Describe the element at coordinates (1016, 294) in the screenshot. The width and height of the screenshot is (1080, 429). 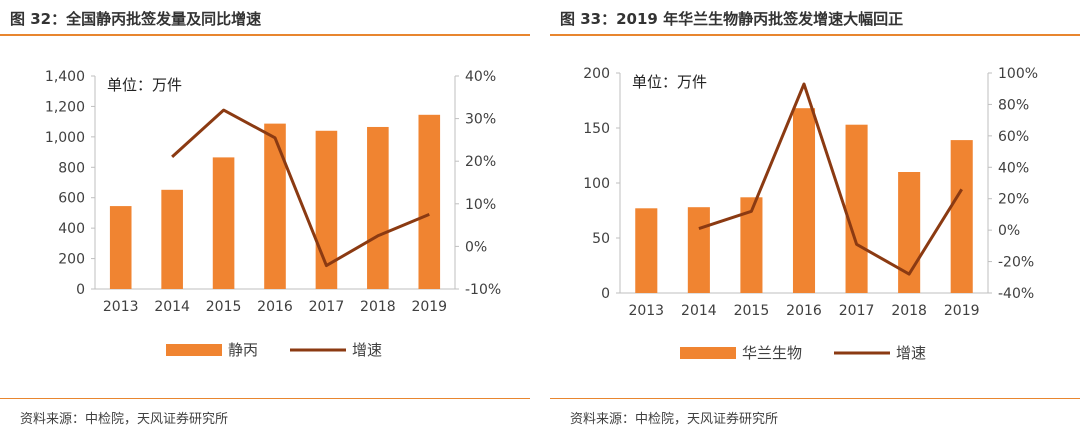
I see `y-right-tick-label: -40%` at that location.